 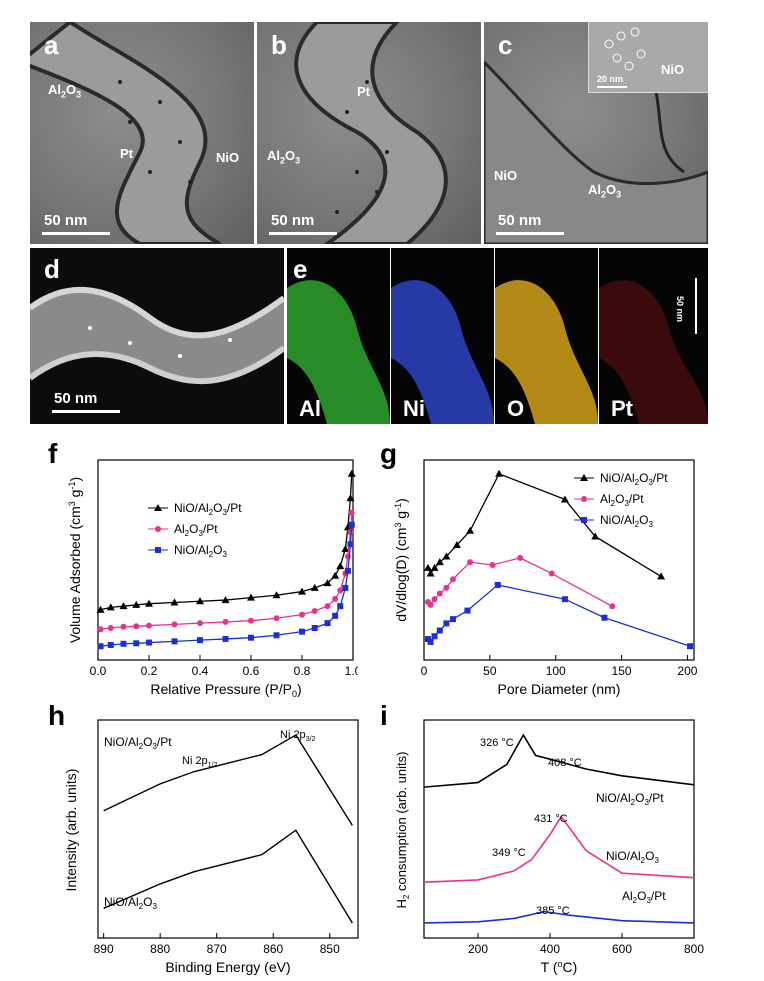 What do you see at coordinates (371, 133) in the screenshot?
I see `nanotube-shape-b` at bounding box center [371, 133].